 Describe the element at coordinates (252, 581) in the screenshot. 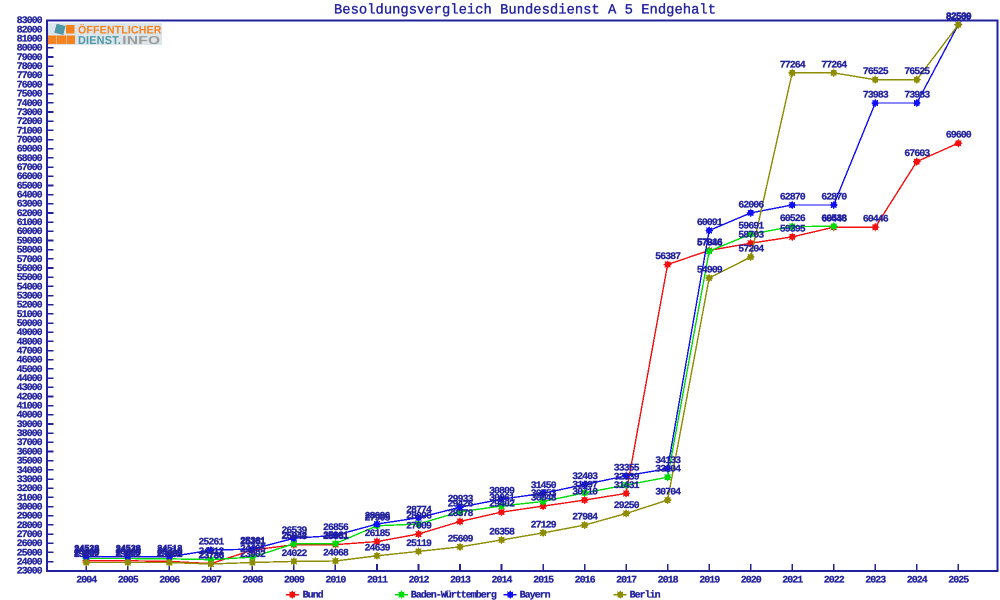

I see `svg-text: 2008` at that location.